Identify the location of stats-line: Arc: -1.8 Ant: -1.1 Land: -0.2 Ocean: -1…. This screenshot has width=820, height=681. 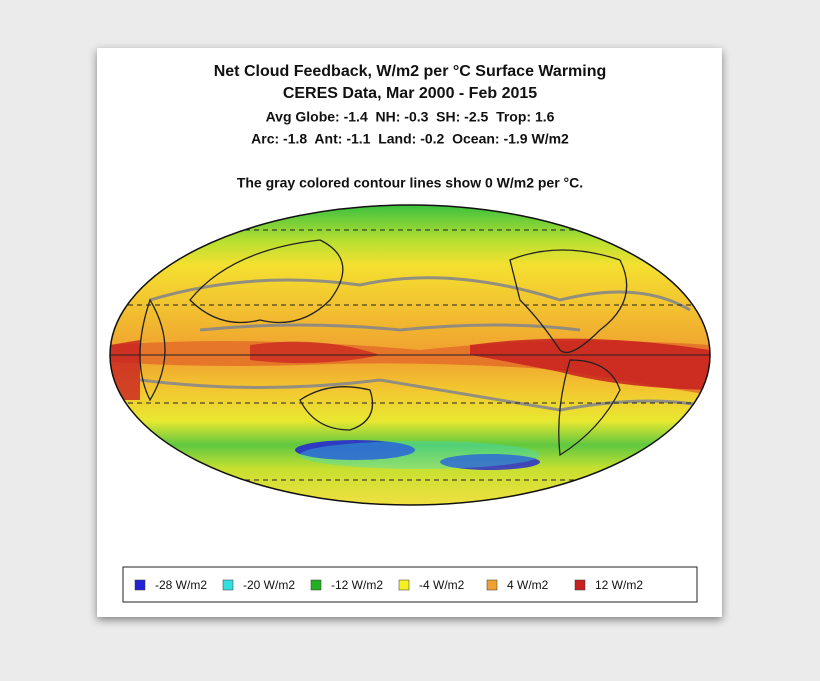
(410, 139).